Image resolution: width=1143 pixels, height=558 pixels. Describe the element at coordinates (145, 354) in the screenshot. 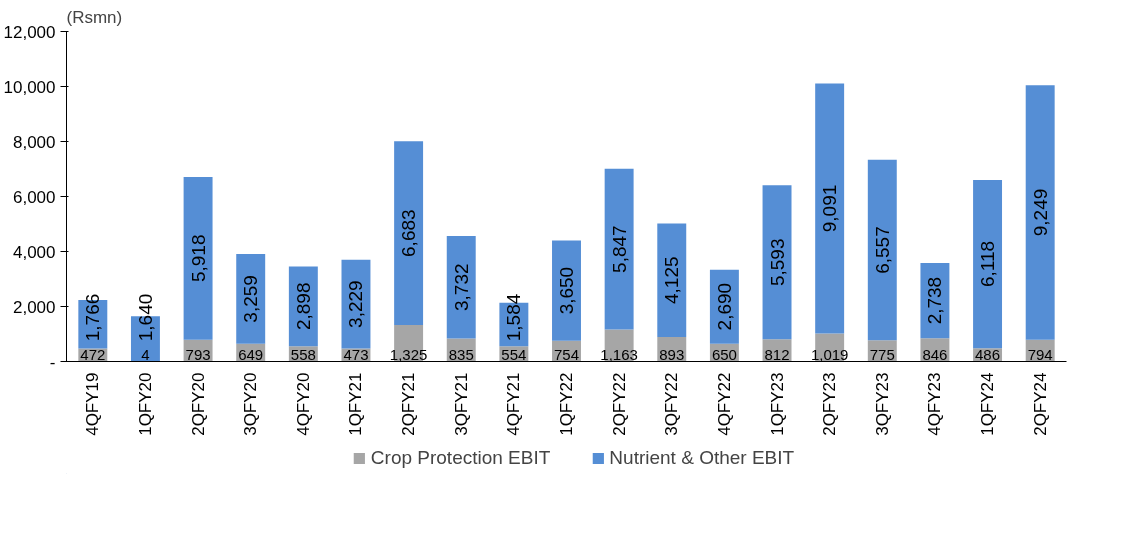

I see `data-label: 4` at that location.